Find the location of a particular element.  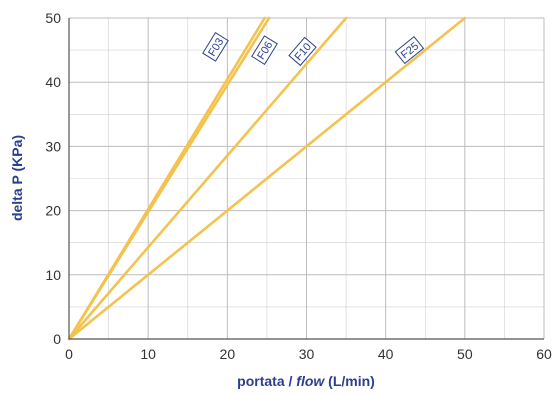

x-tick-label: 10 is located at coordinates (148, 354).